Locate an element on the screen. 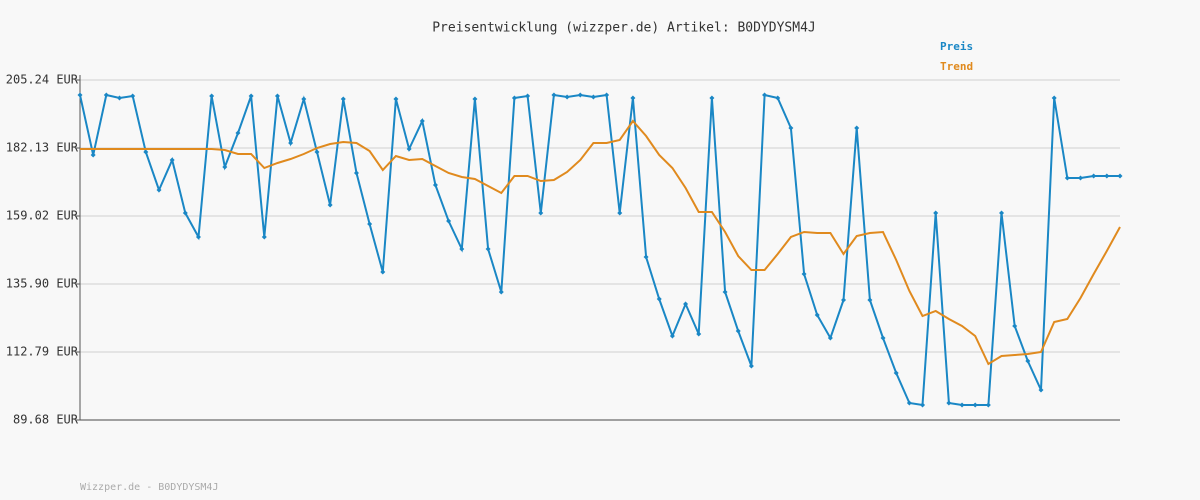 This screenshot has width=1200, height=500. y-tick-label: 112.79 EUR is located at coordinates (42, 352).